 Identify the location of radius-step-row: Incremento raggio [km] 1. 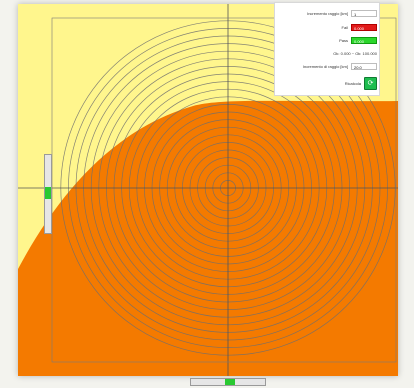
(327, 13).